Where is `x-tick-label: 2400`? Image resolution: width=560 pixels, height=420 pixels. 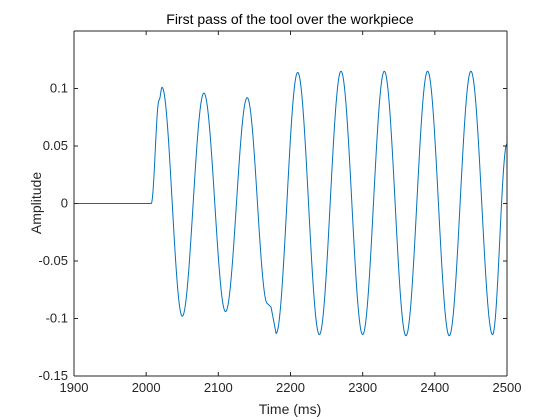
x-tick-label: 2400 is located at coordinates (434, 387).